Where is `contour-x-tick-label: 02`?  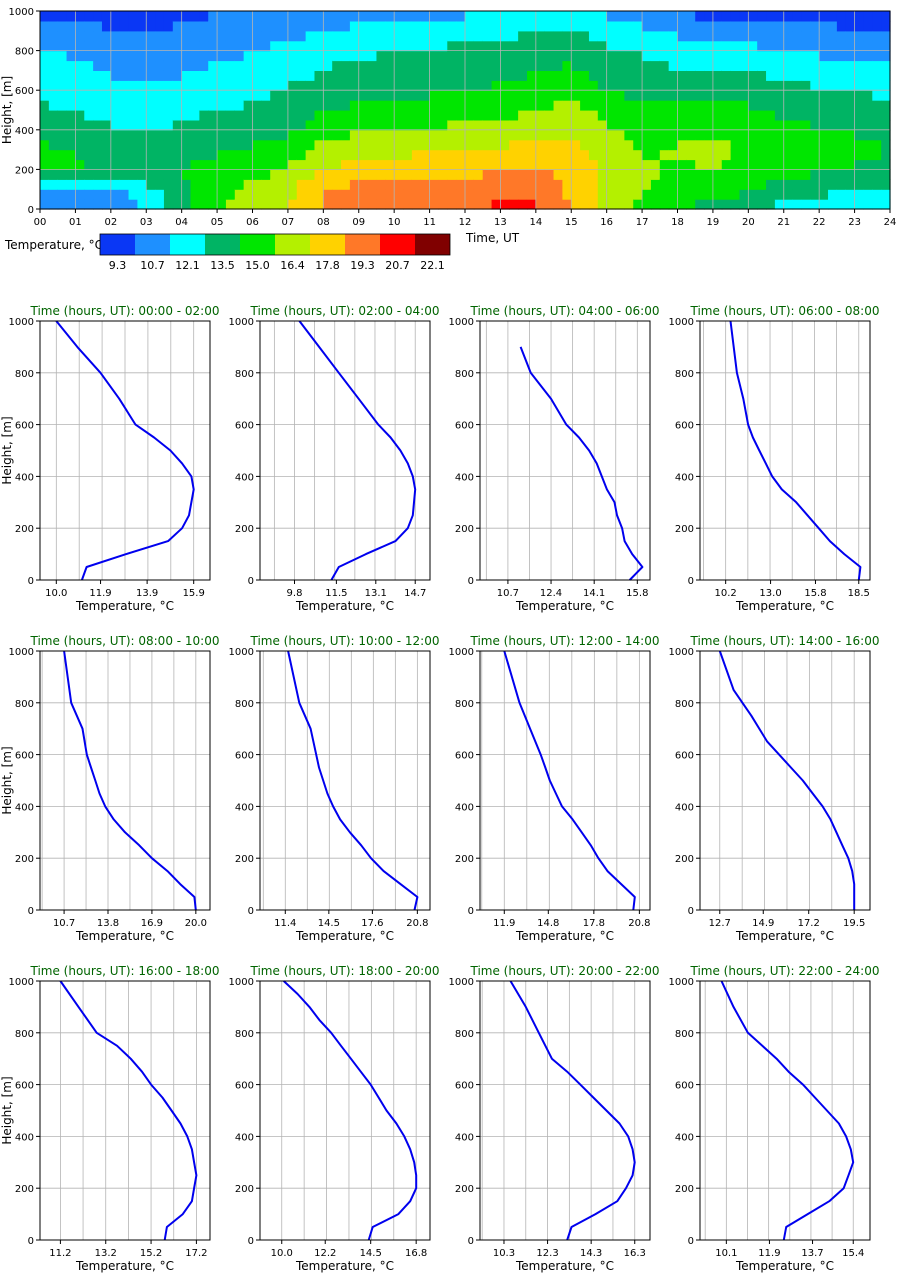 contour-x-tick-label: 02 is located at coordinates (110, 222).